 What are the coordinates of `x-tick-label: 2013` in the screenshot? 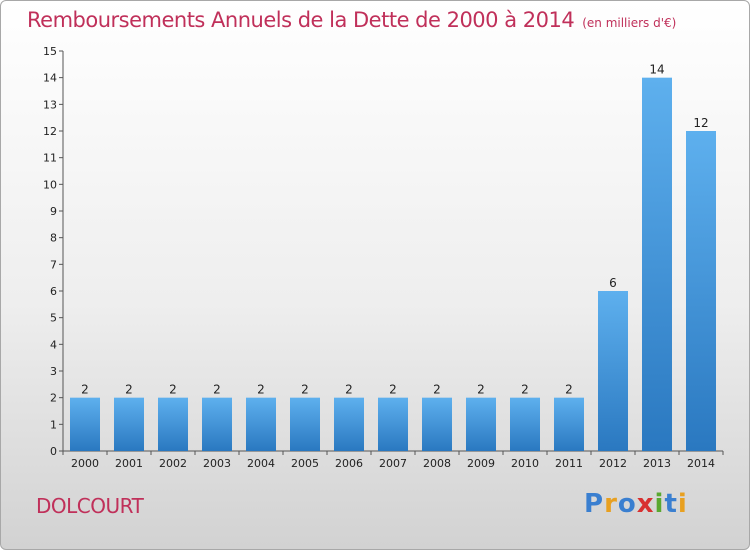 It's located at (657, 463).